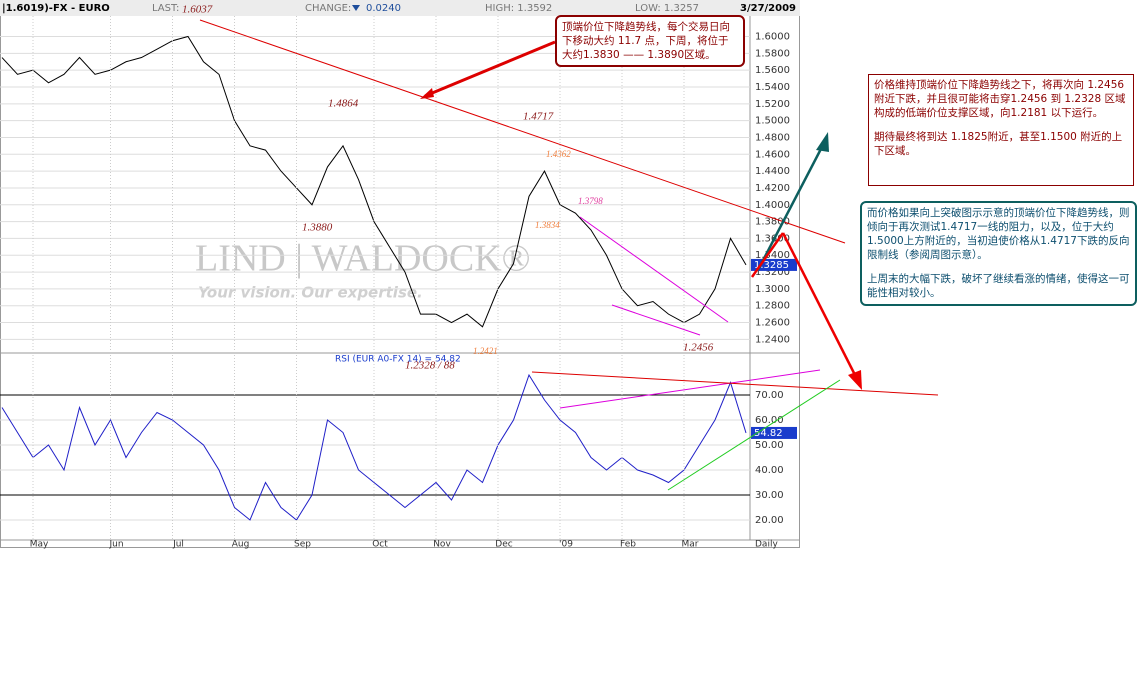  What do you see at coordinates (772, 171) in the screenshot?
I see `y-tick-label: 1.4400` at bounding box center [772, 171].